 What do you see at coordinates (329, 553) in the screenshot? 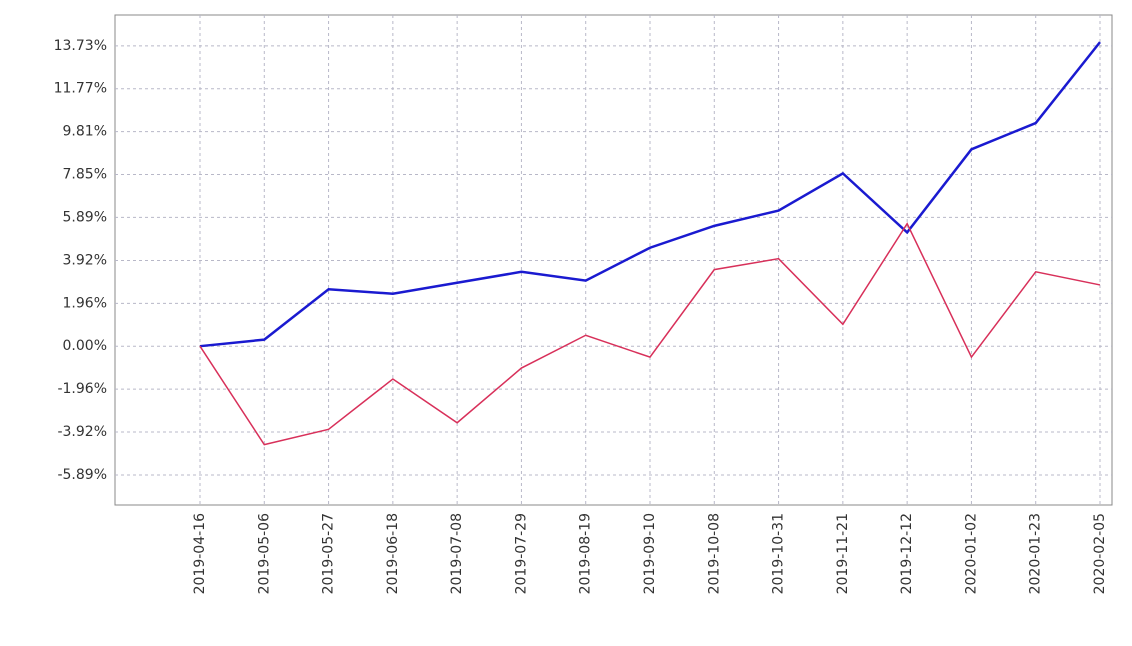
I see `x-tick-label: 2019-05-27` at bounding box center [329, 553].